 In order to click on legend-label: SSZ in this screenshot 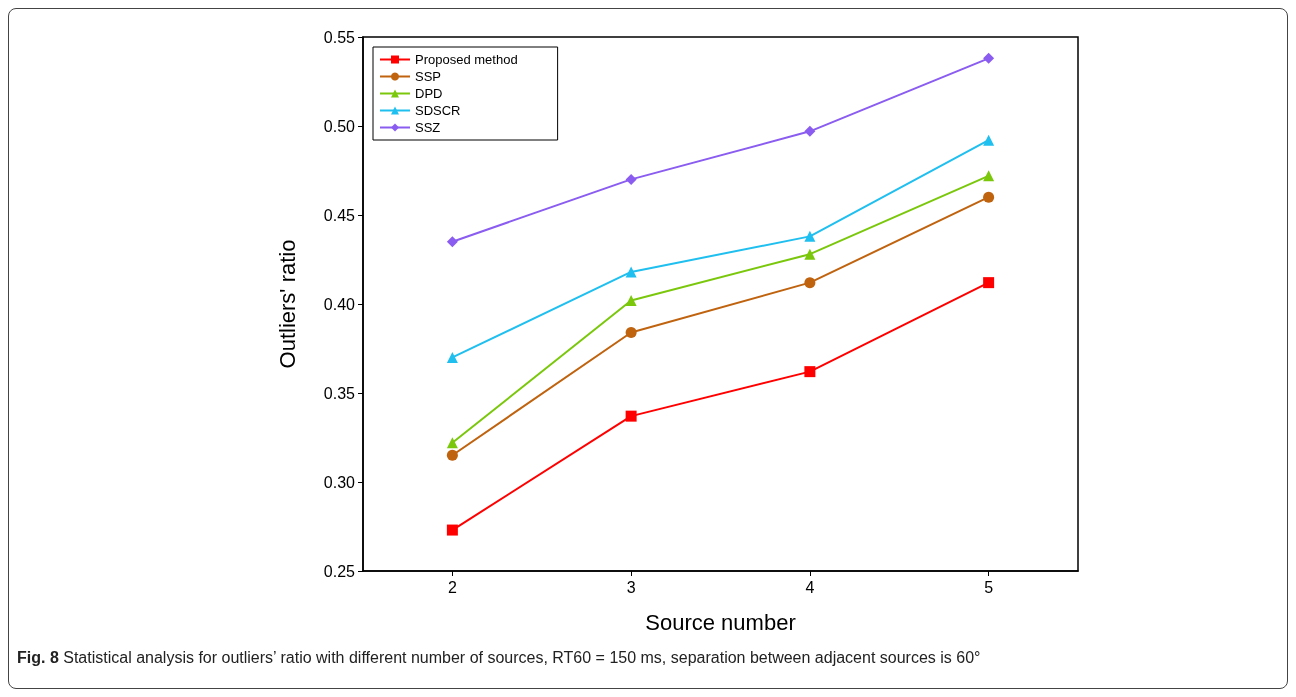, I will do `click(428, 127)`.